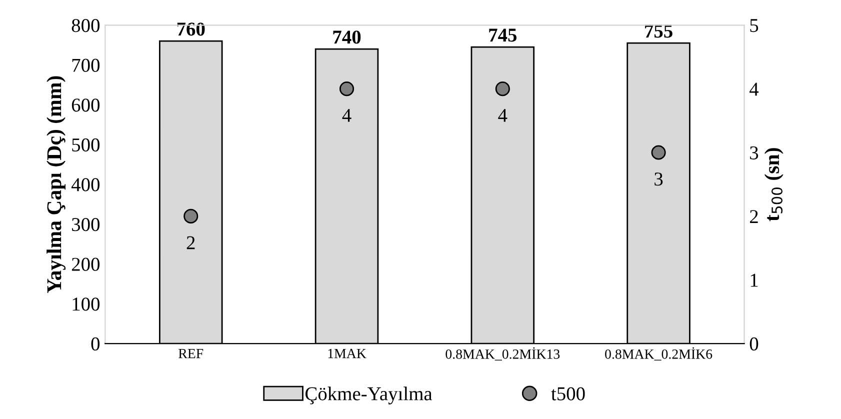 The width and height of the screenshot is (841, 419). I want to click on y2-axis-title: t$_{500}$ (sn), so click(774, 185).